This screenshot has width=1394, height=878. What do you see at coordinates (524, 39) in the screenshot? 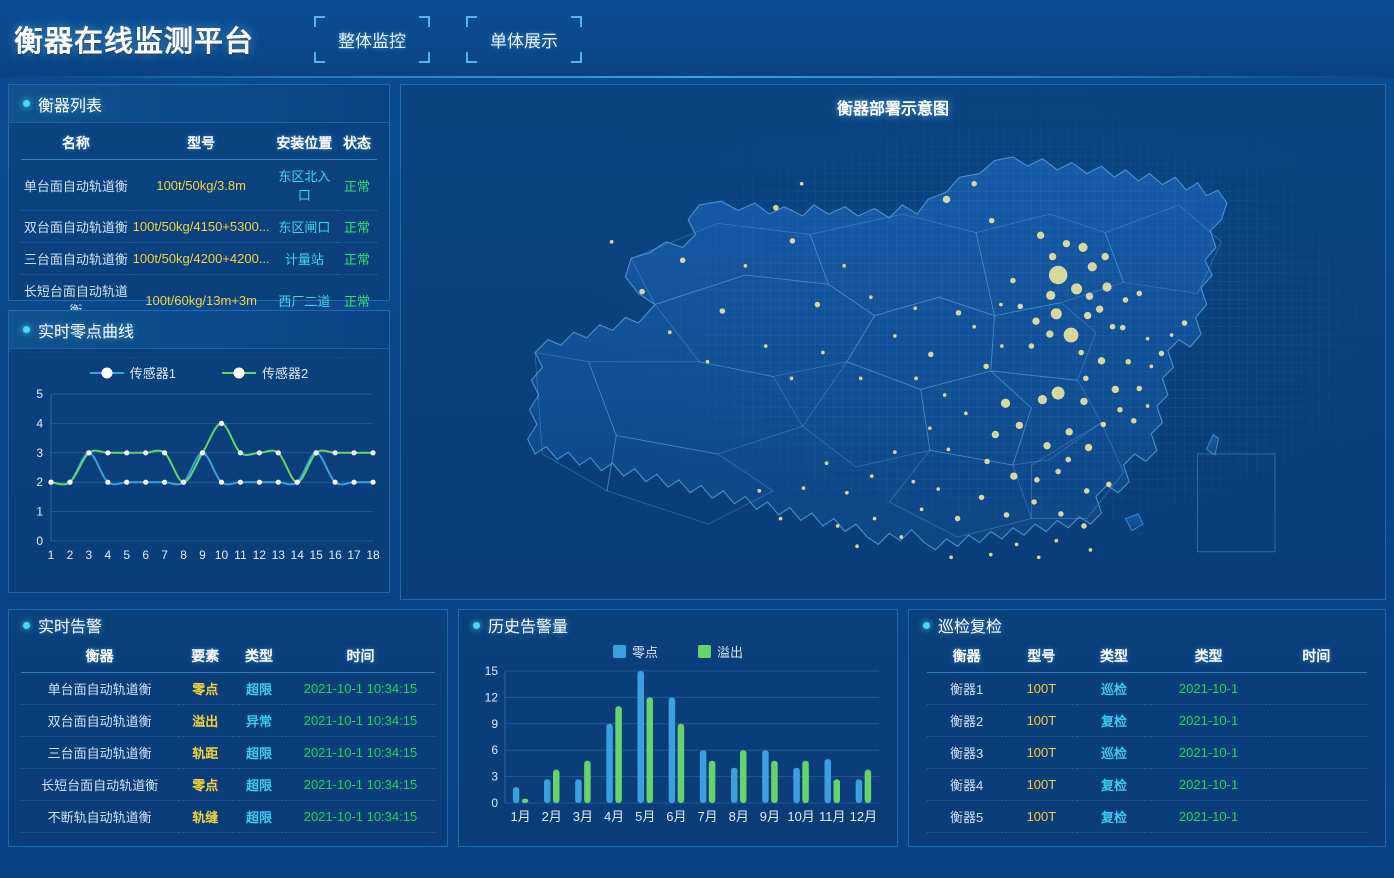
I see `tab-single-display: 单体展示` at bounding box center [524, 39].